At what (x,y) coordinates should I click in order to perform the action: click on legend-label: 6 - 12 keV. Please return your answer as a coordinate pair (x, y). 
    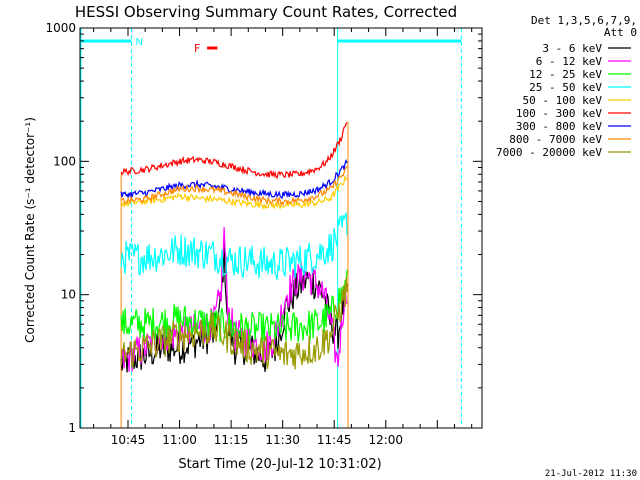
    Looking at the image, I should click on (569, 61).